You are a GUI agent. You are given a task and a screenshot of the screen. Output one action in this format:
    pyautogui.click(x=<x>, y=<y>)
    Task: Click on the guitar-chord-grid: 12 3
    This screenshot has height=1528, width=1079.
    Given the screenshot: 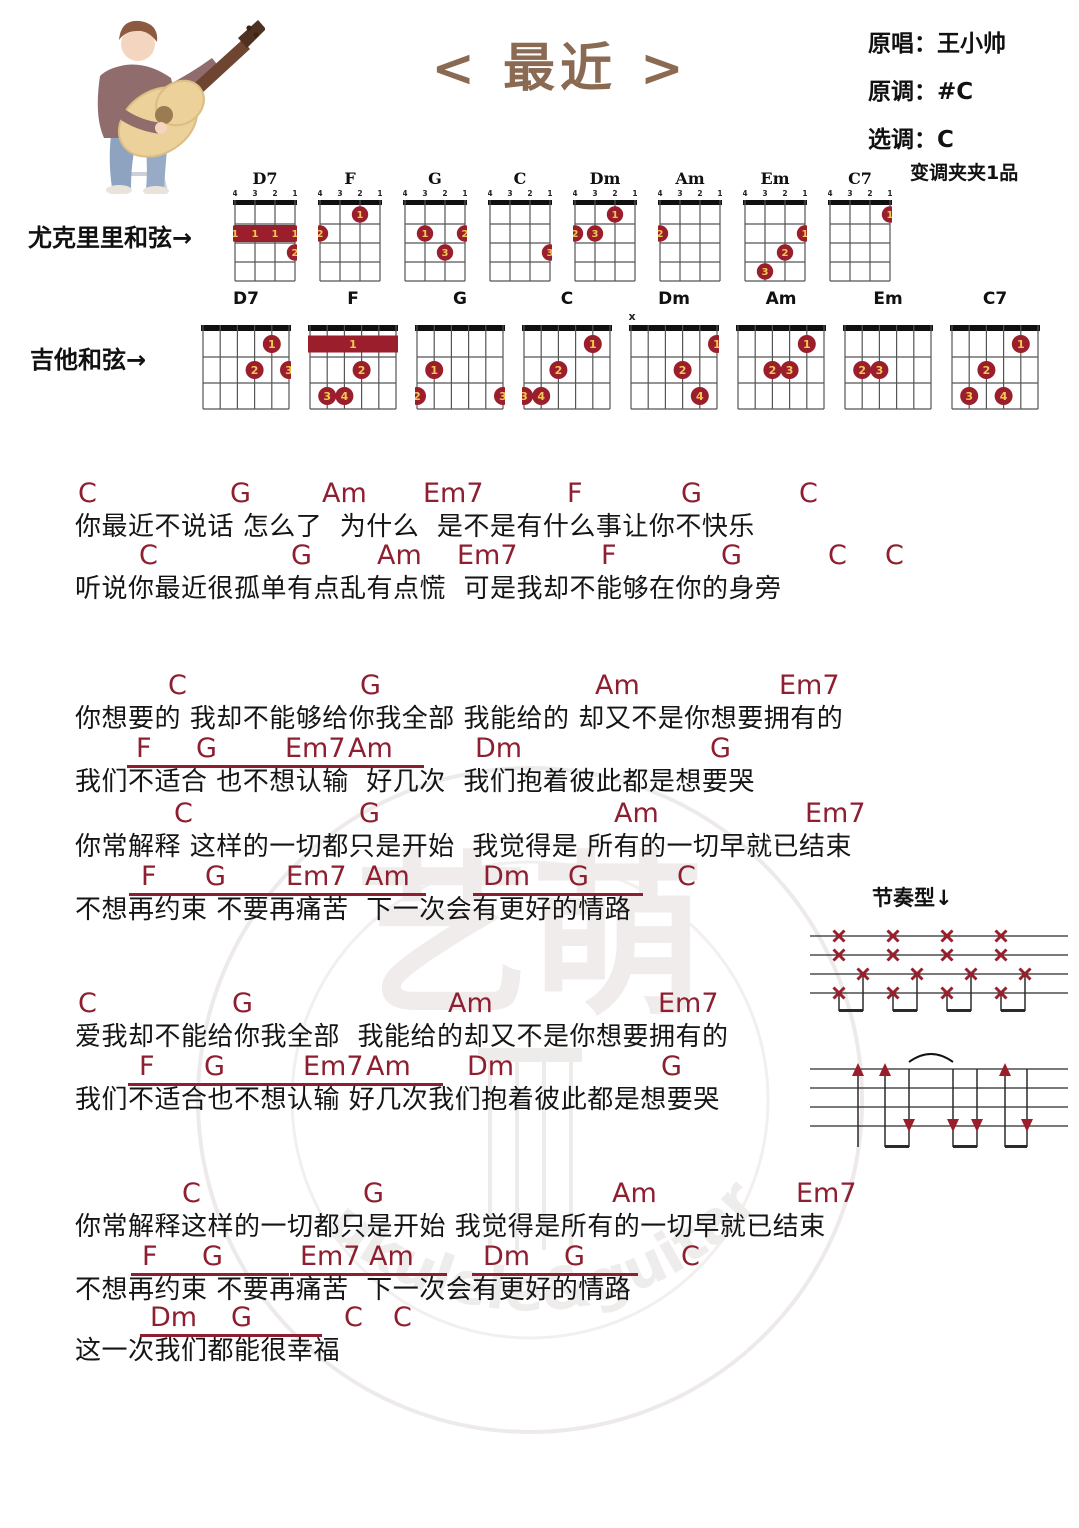 What is the action you would take?
    pyautogui.click(x=460, y=367)
    